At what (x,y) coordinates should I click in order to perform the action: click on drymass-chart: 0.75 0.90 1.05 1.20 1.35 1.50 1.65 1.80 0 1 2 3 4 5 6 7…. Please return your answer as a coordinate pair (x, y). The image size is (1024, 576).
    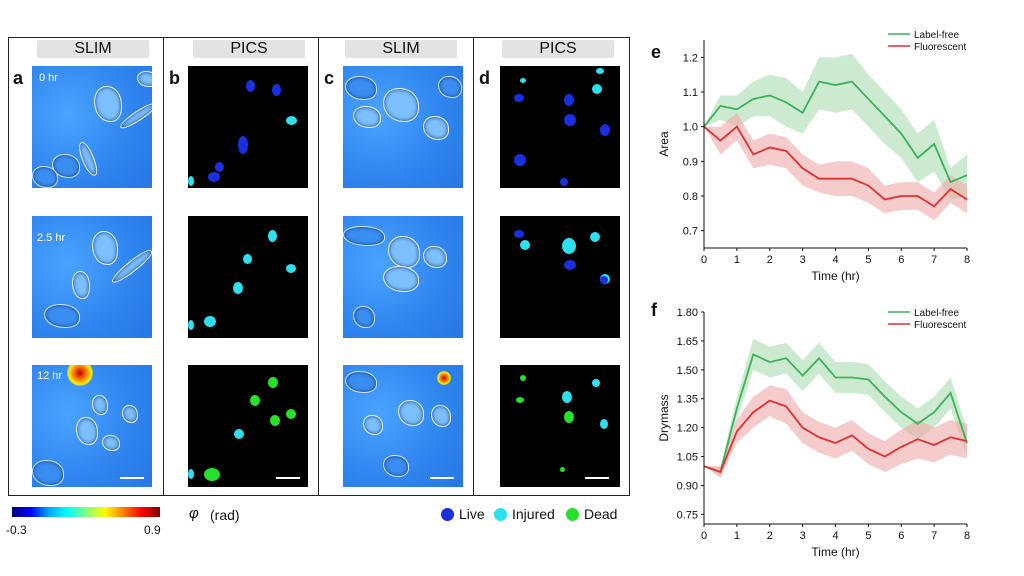
    Looking at the image, I should click on (813, 433).